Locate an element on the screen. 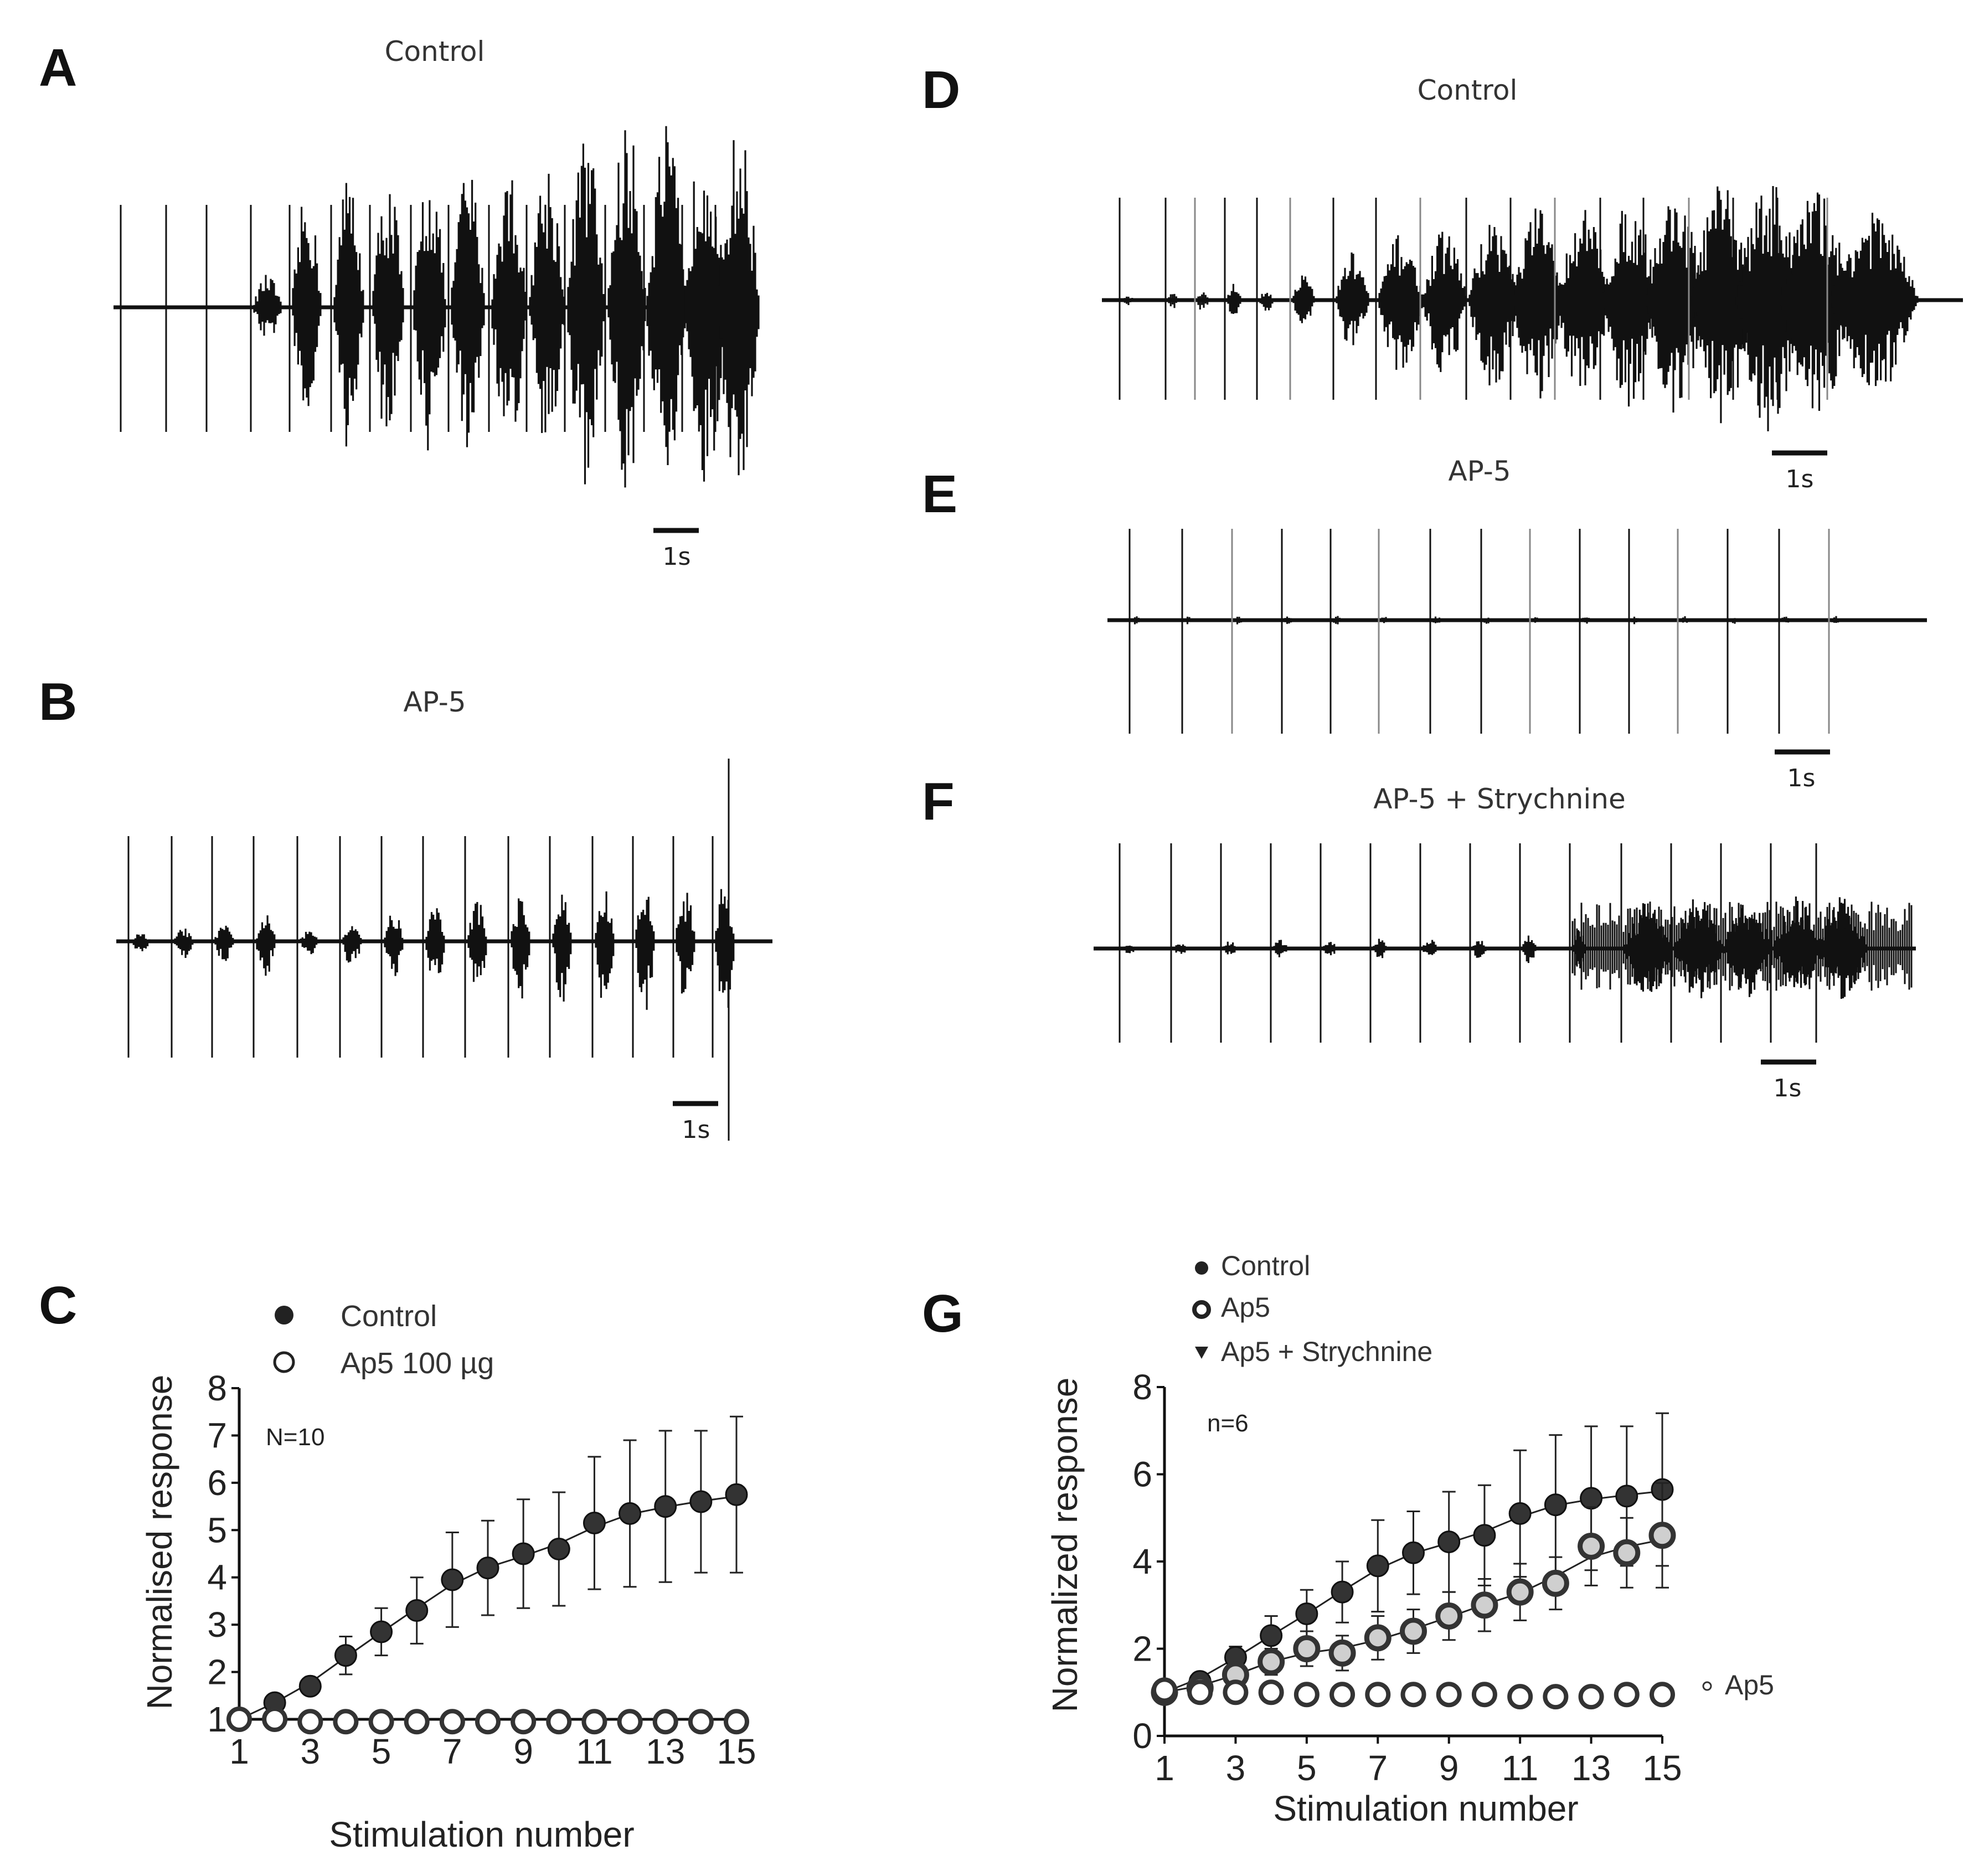  panel-letter-e: E is located at coordinates (939, 495).